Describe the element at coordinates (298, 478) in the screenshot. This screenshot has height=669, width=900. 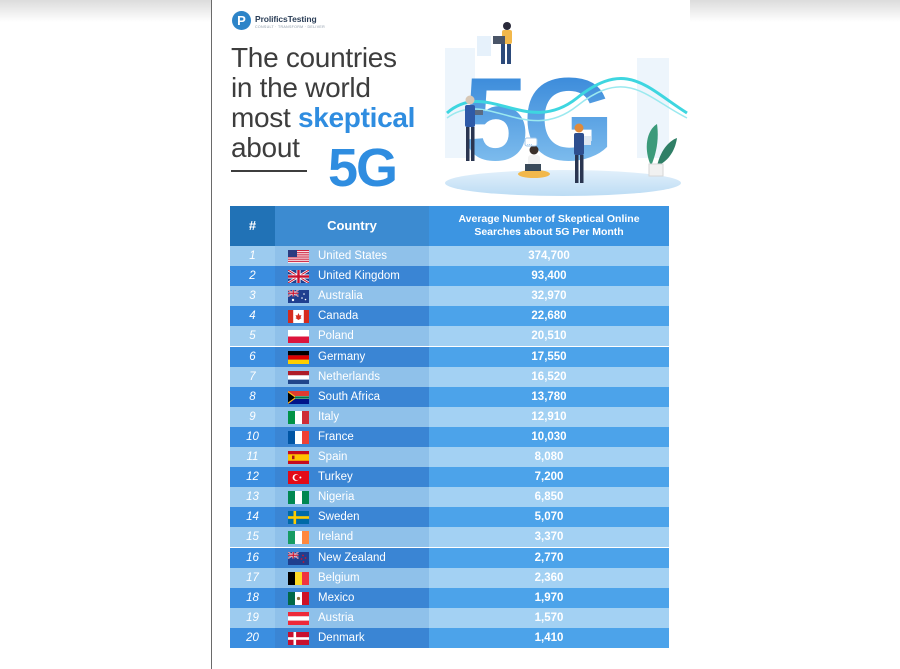
I see `tr-flag-icon` at that location.